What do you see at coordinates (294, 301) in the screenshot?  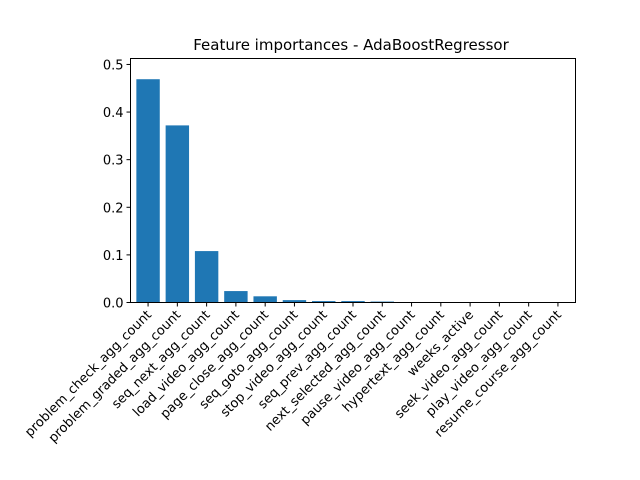 I see `bar-seq-goto-agg-count` at bounding box center [294, 301].